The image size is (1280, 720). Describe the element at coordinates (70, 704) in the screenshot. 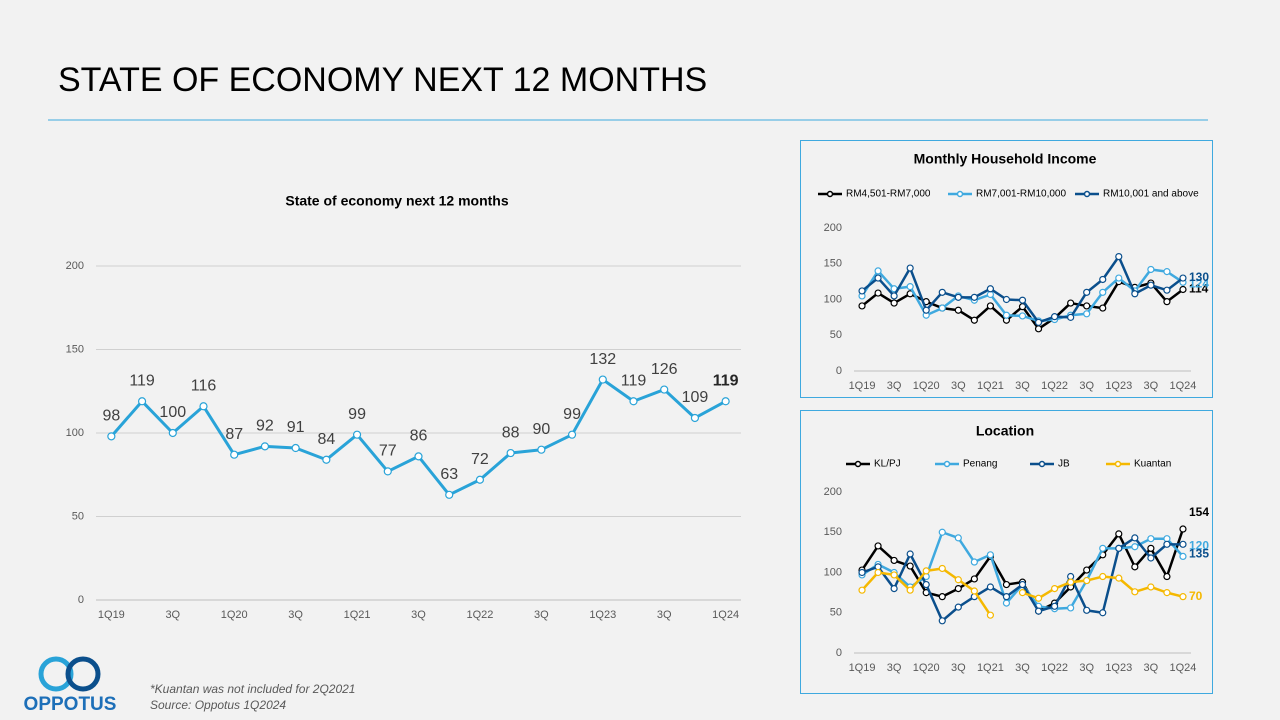

I see `logo-text: OPPOTUS` at that location.